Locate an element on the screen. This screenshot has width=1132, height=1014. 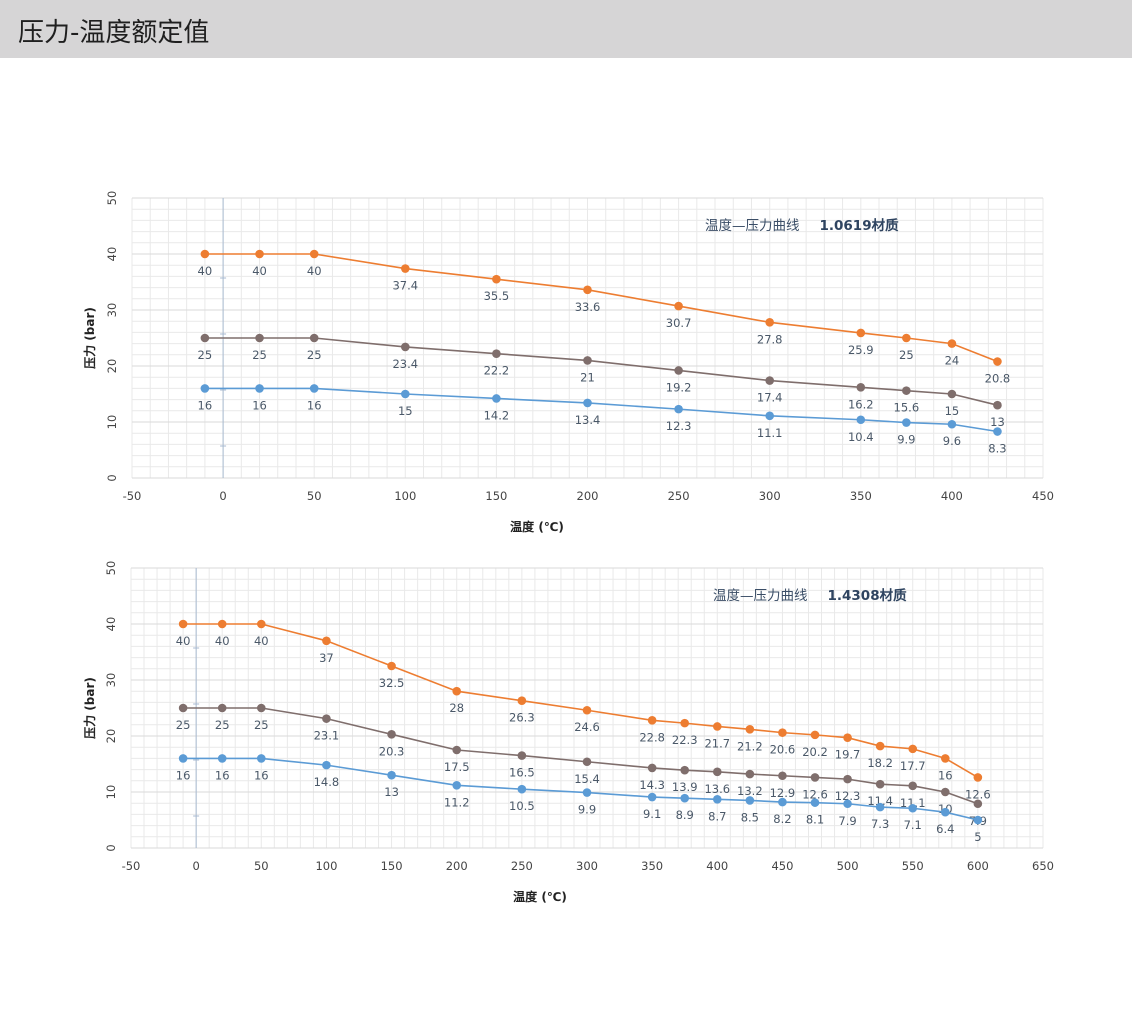
data-label: 27.8 is located at coordinates (770, 339).